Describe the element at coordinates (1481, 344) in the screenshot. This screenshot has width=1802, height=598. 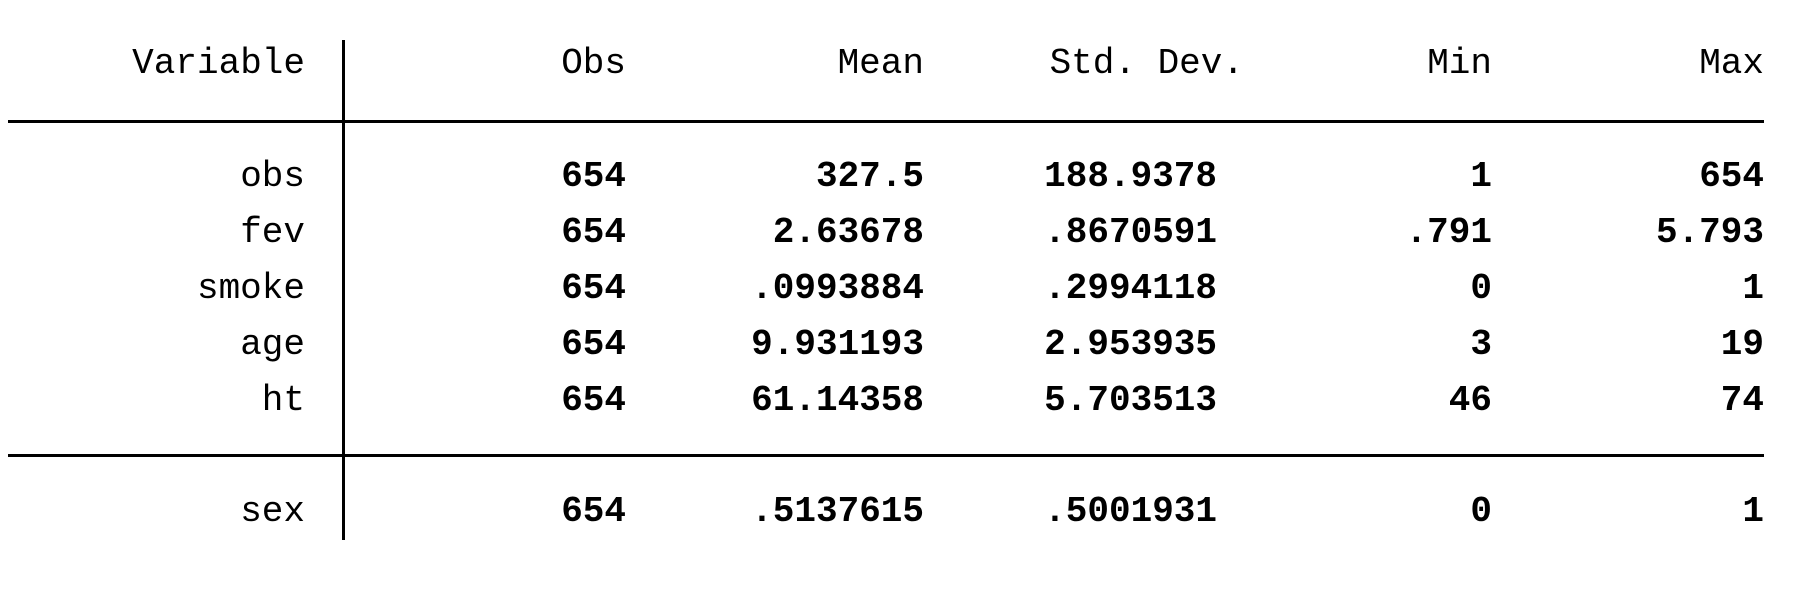
I see `row-min: 3` at that location.